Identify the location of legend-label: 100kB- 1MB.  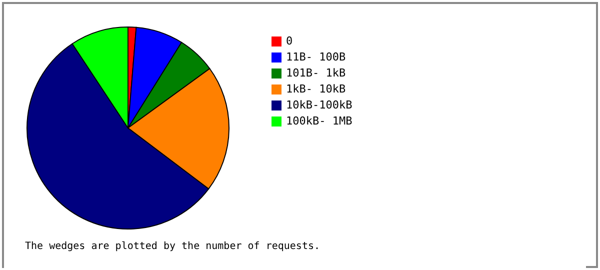
(319, 121).